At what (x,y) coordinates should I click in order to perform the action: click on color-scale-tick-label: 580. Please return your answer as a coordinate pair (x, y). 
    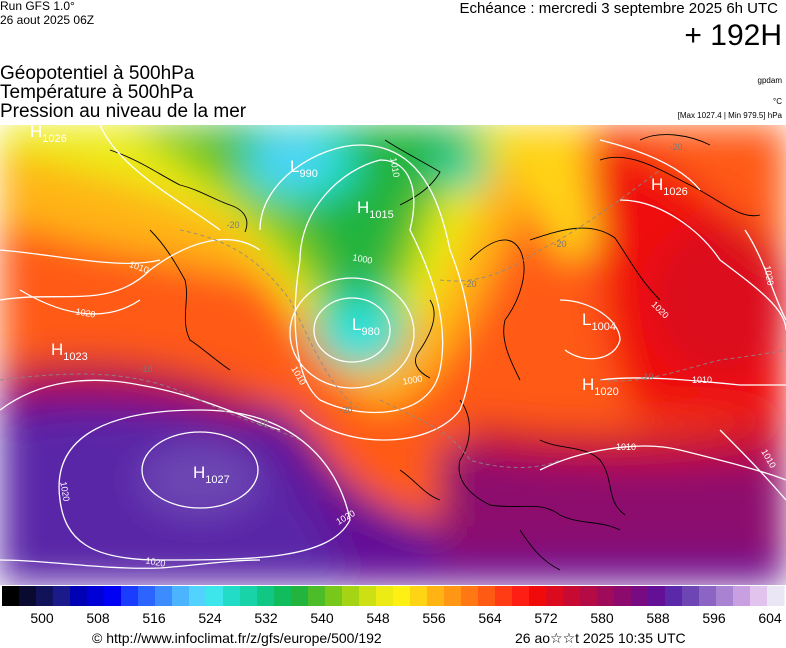
    Looking at the image, I should click on (602, 618).